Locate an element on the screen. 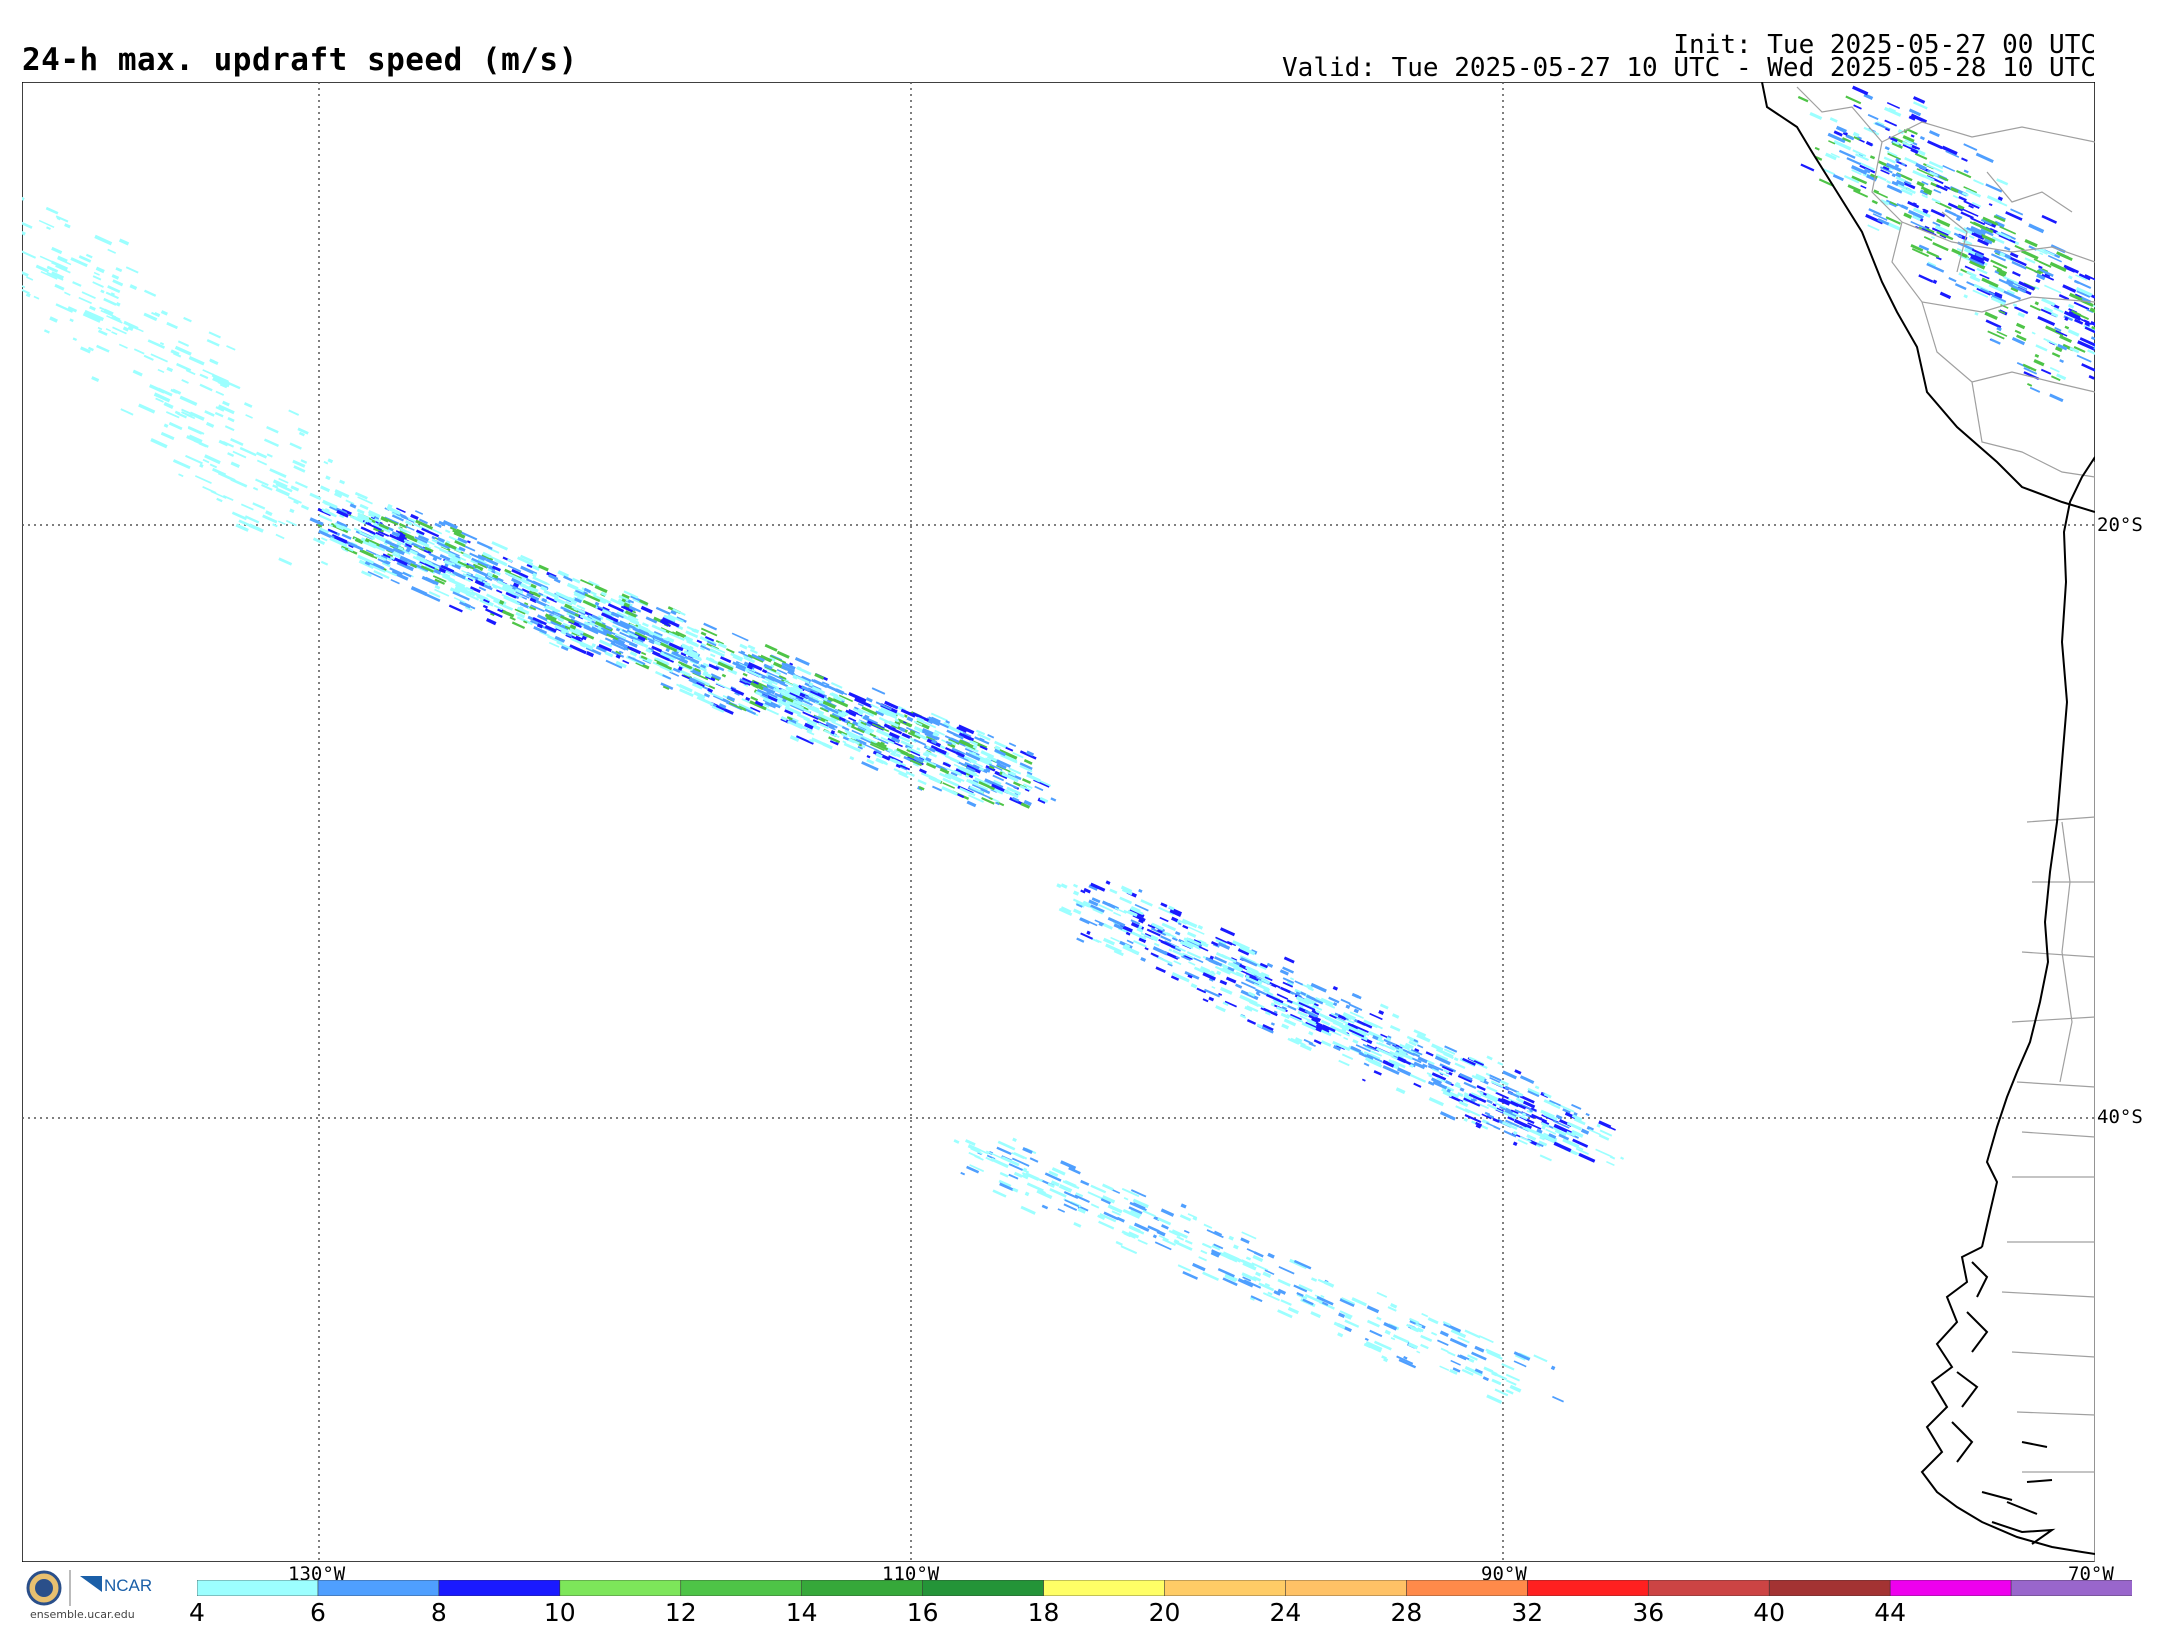  colorbar-tick-label: 40 is located at coordinates (1769, 1612).